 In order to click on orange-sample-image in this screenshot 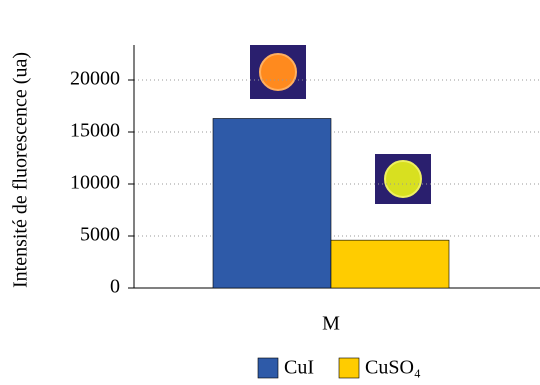, I will do `click(278, 72)`.